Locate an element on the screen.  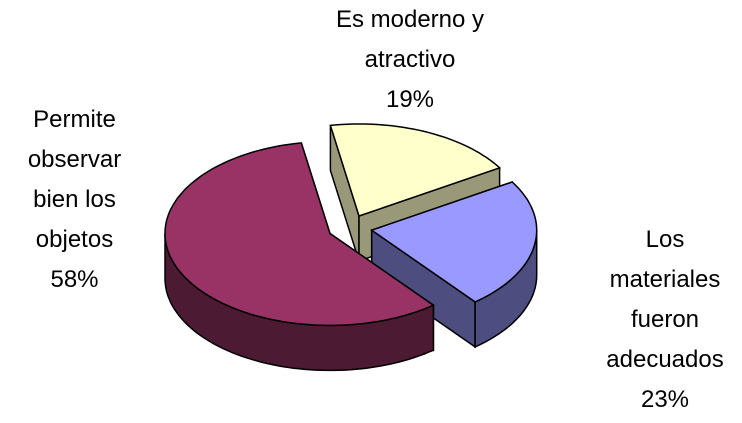
percent-label: 58% is located at coordinates (74, 279).